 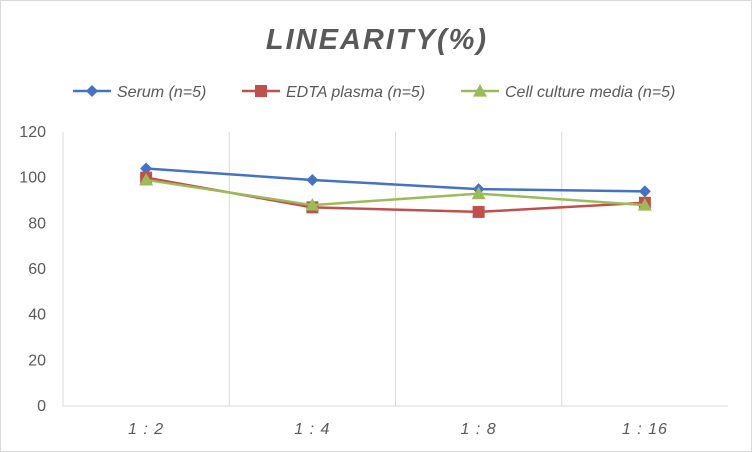 What do you see at coordinates (645, 429) in the screenshot?
I see `x-tick-label: 1 : 16` at bounding box center [645, 429].